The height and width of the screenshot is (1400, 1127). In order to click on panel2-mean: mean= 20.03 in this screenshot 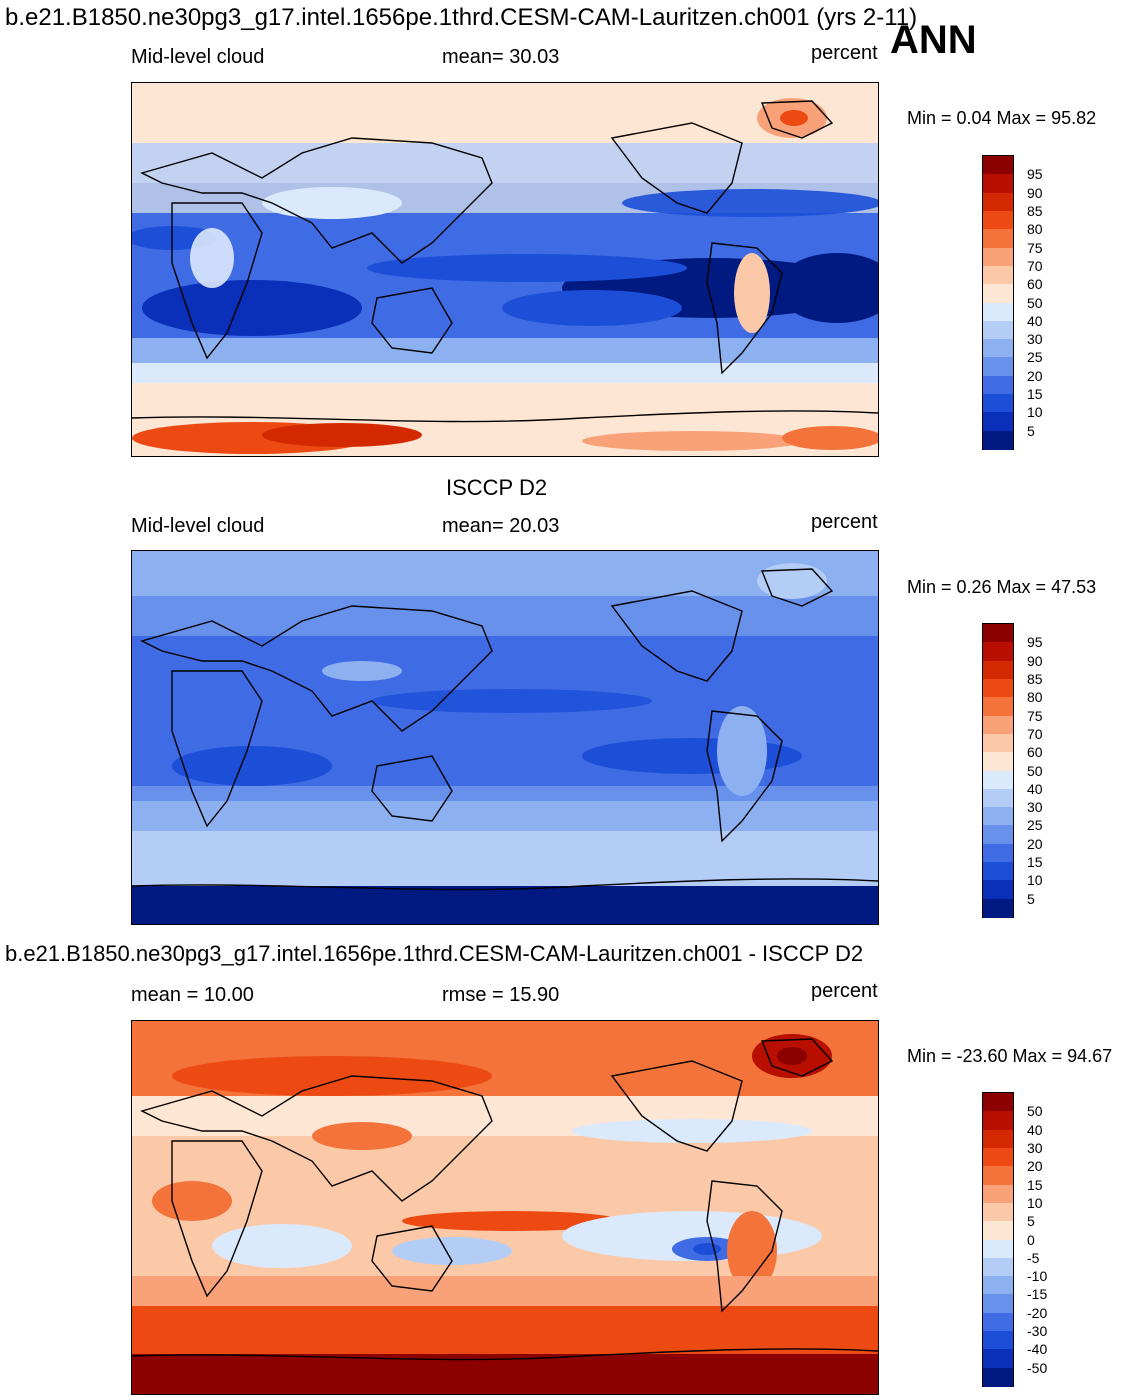, I will do `click(501, 526)`.